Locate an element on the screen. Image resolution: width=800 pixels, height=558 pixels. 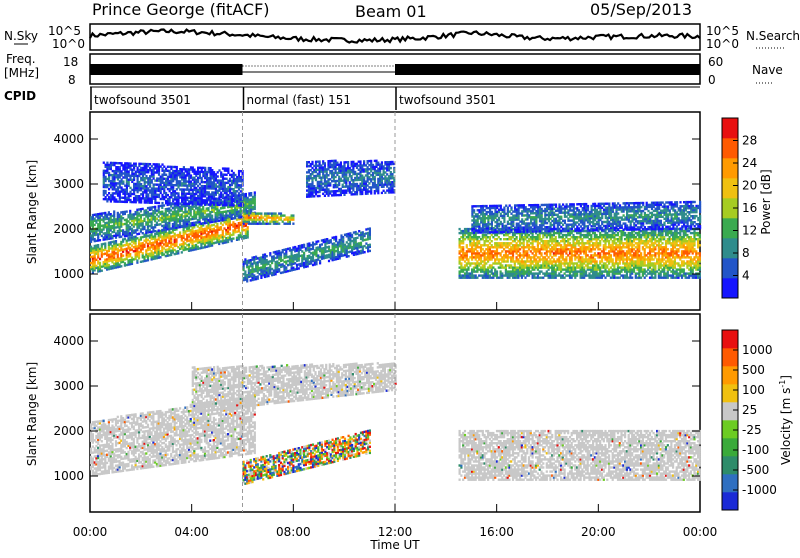
freq-tick-top: 18 is located at coordinates (70, 62).